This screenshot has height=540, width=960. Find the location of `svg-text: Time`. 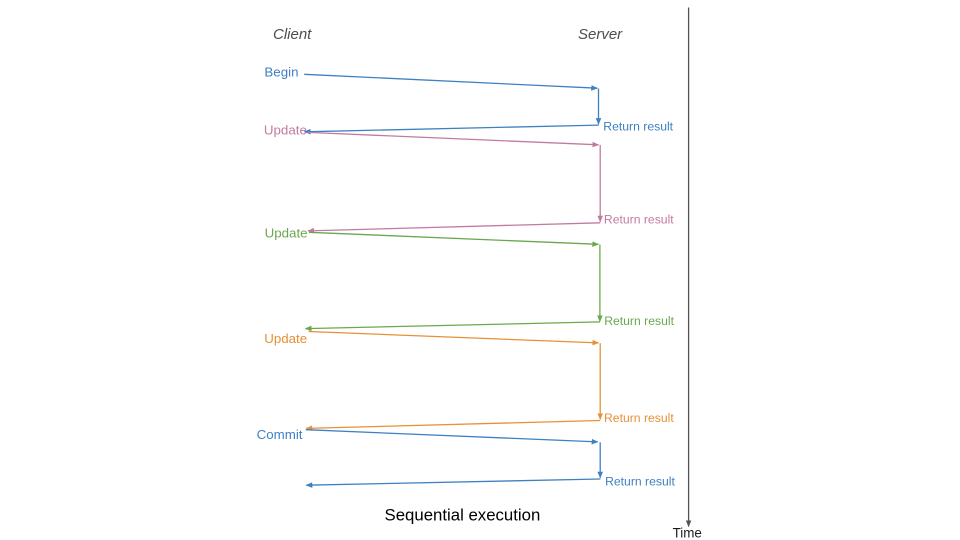

svg-text: Time is located at coordinates (687, 532).